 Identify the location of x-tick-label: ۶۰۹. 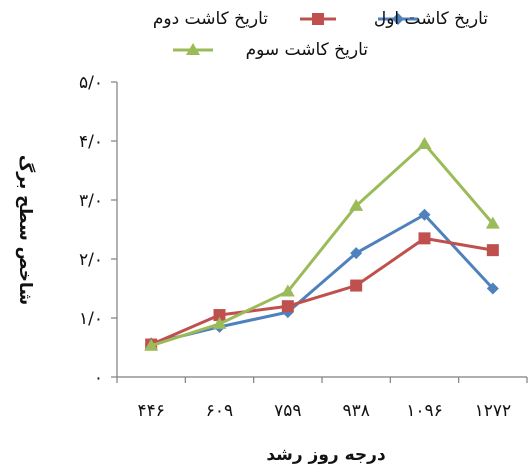
(219, 411).